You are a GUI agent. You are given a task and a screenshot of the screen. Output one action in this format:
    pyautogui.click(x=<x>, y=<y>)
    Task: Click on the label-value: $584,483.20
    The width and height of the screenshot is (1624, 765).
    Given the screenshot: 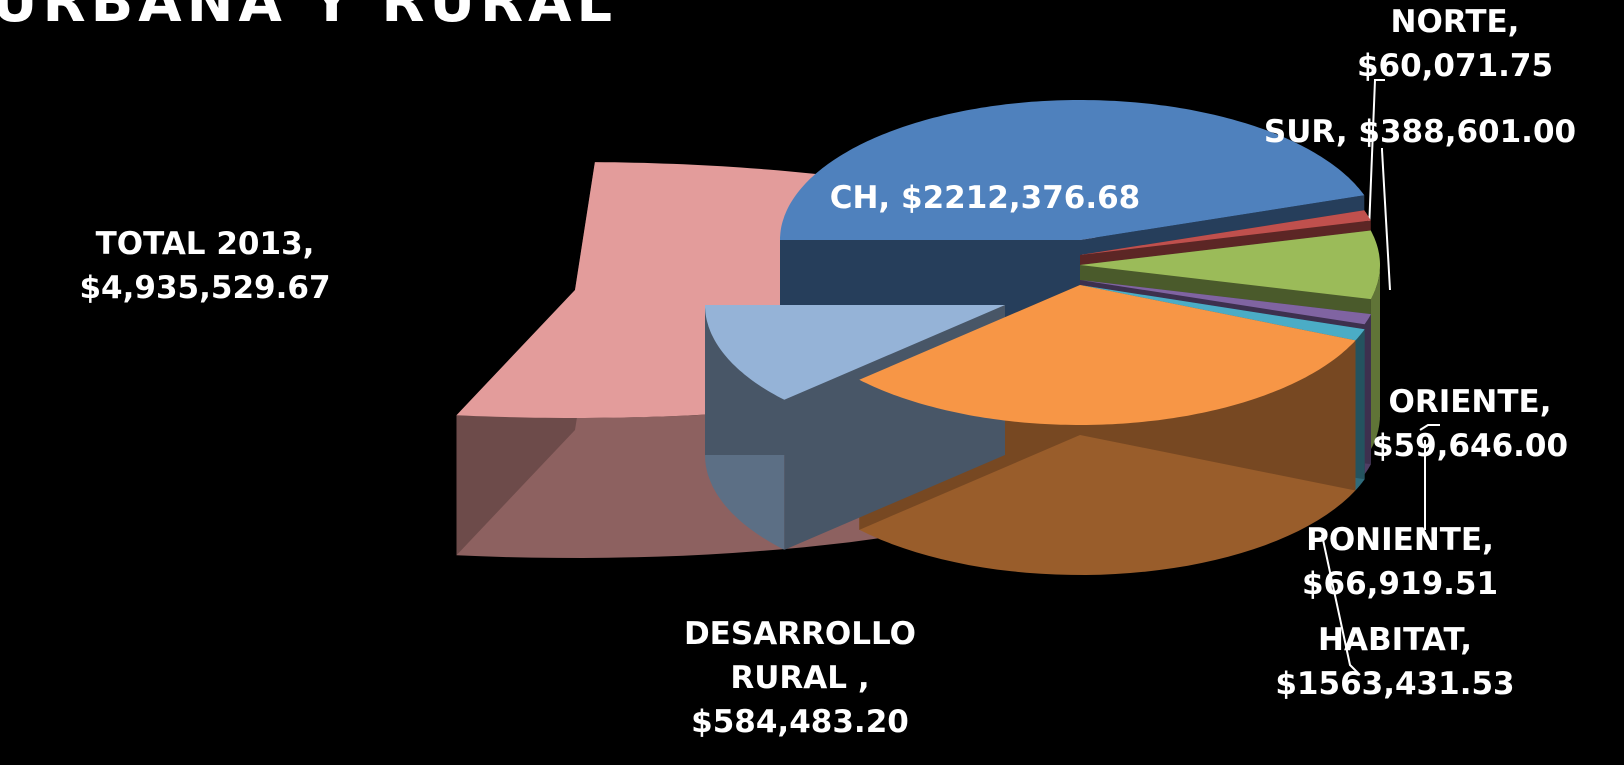 What is the action you would take?
    pyautogui.click(x=800, y=722)
    